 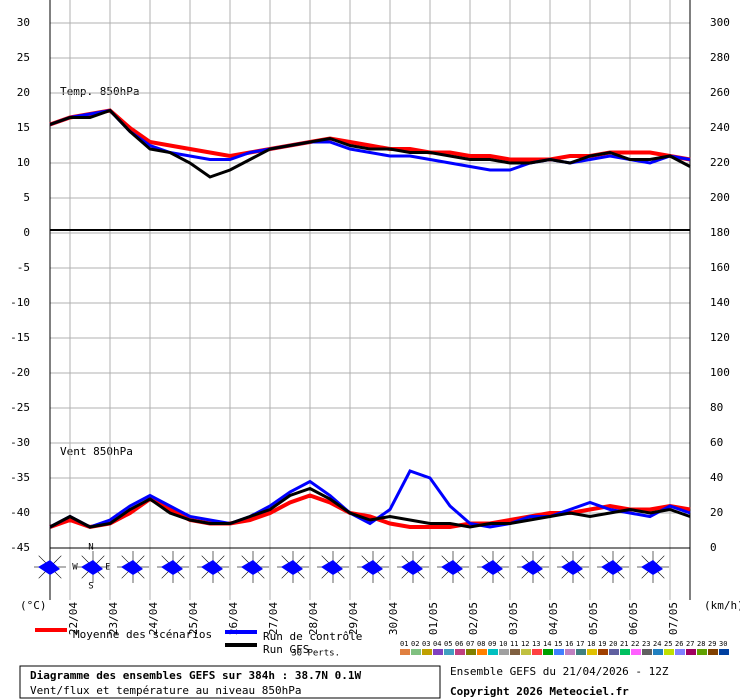 I want to click on pert-label: 09, so click(x=492, y=644).